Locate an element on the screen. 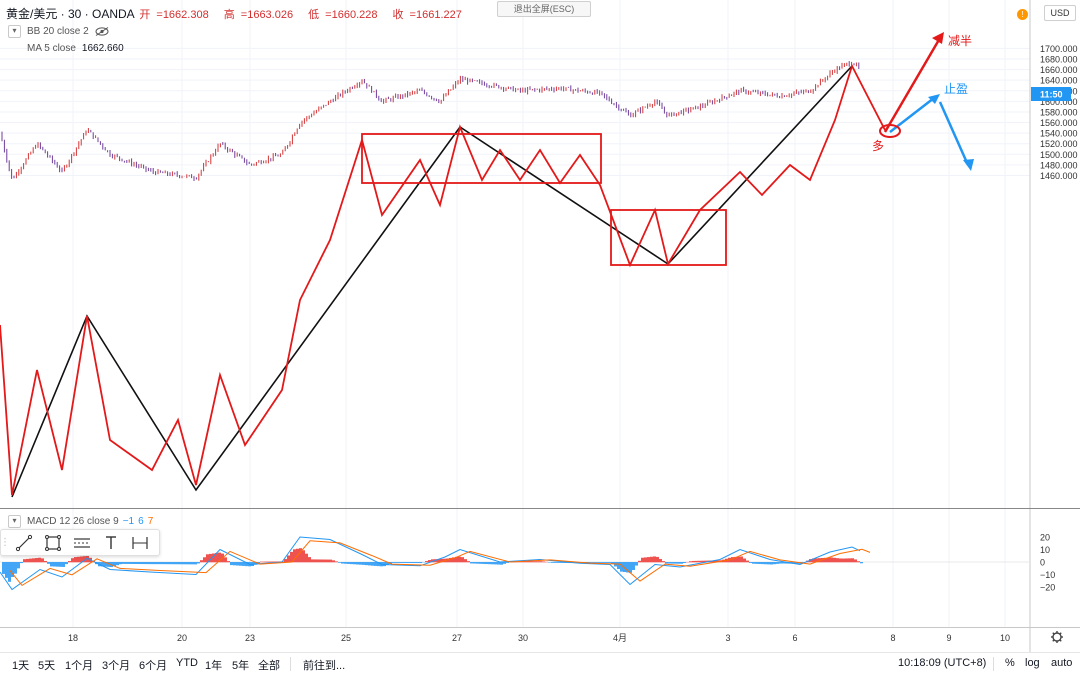 Image resolution: width=1080 pixels, height=676 pixels. range-all-button: 全部 is located at coordinates (269, 665).